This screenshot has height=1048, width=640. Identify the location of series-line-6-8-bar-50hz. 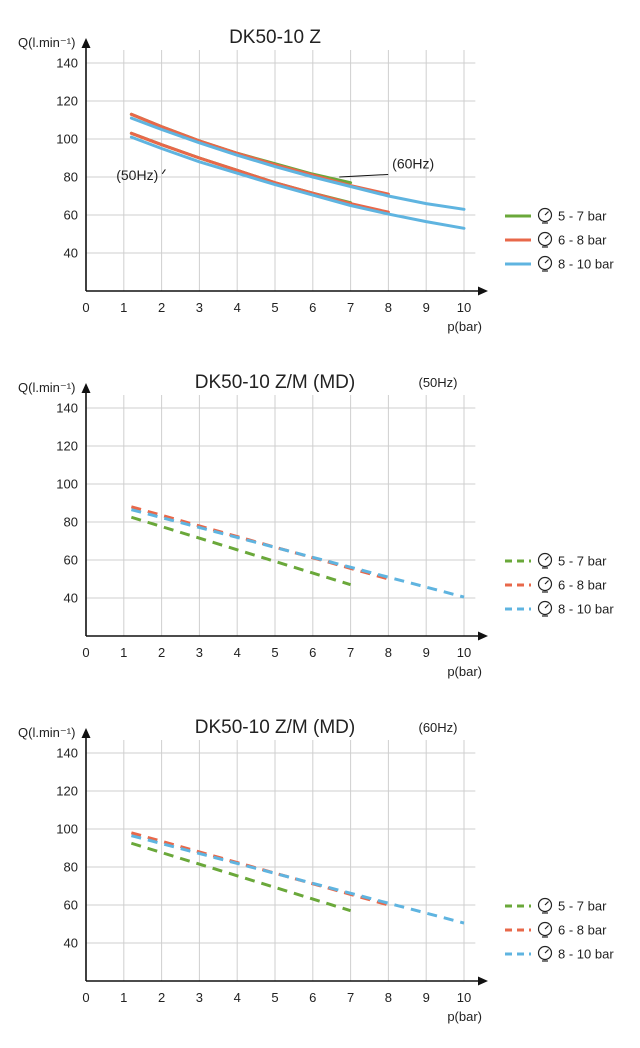
(259, 172).